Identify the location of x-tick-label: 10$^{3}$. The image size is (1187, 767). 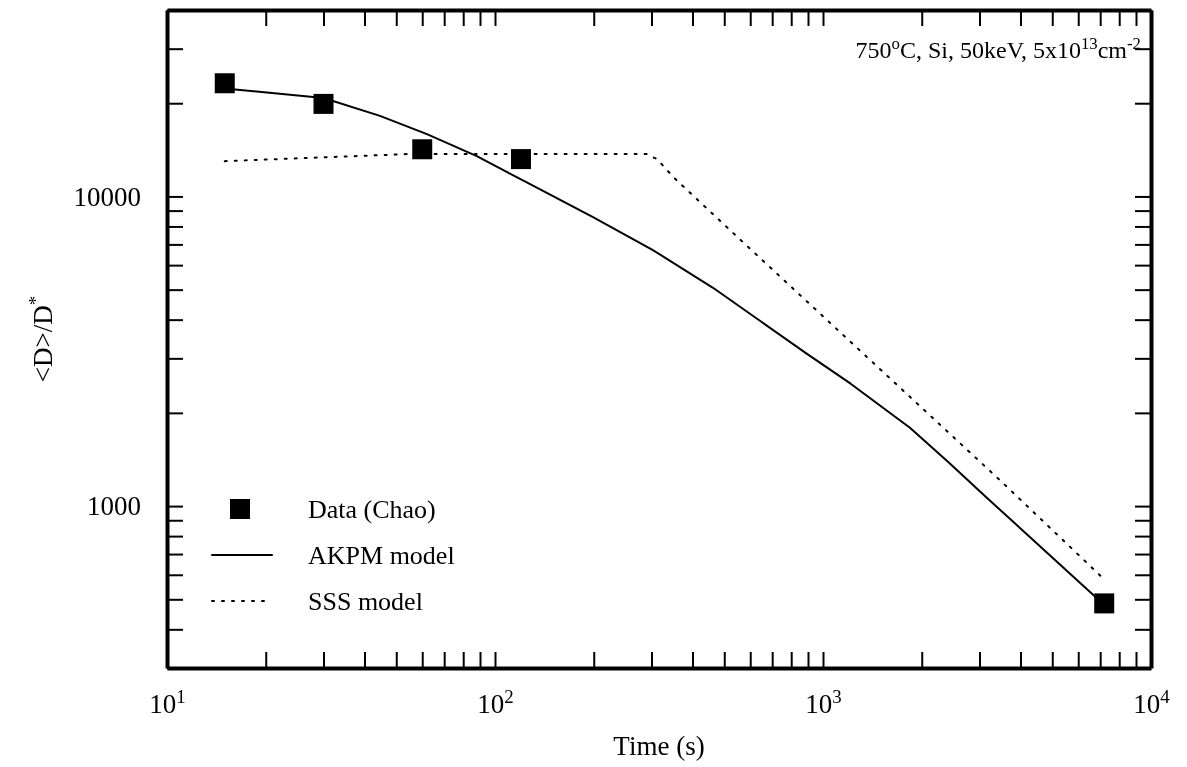
(823, 702).